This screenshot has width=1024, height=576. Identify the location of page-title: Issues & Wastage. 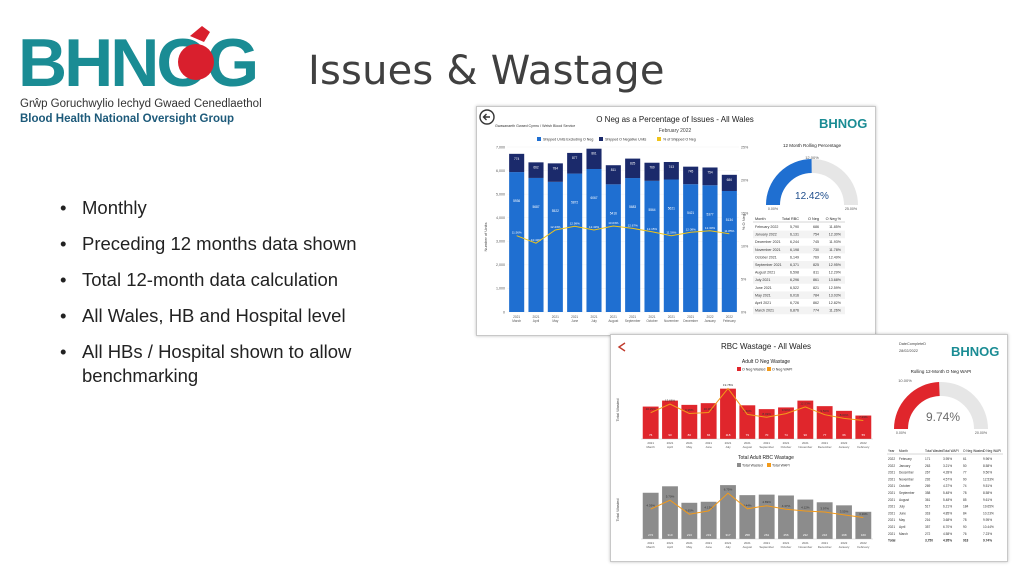
(486, 71).